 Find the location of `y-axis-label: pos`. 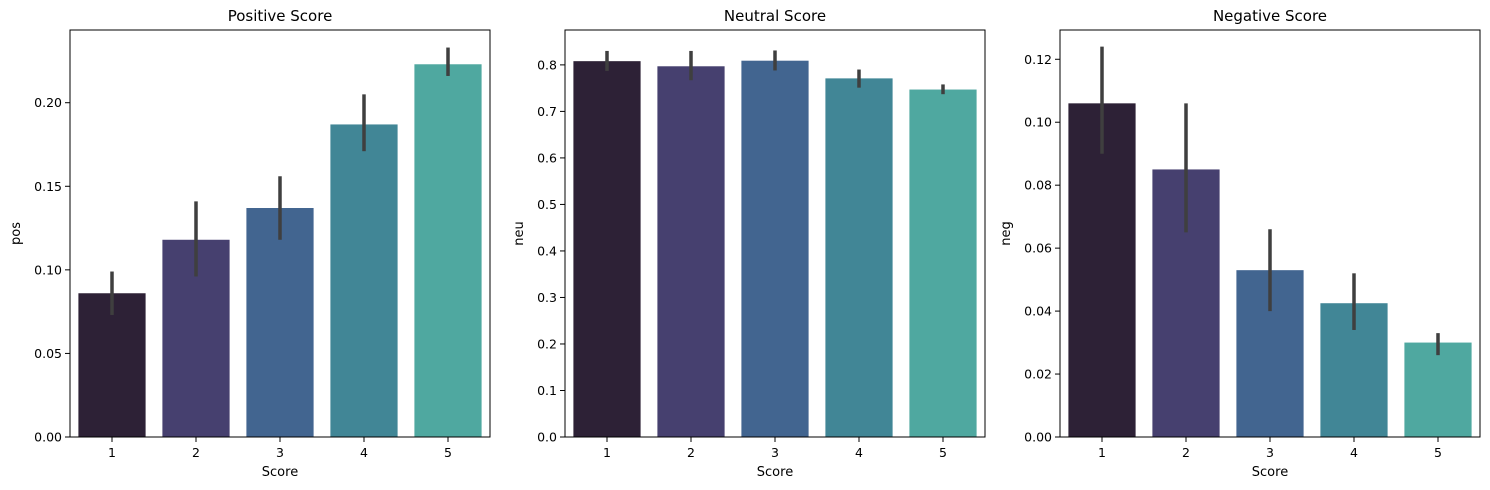

y-axis-label: pos is located at coordinates (16, 233).